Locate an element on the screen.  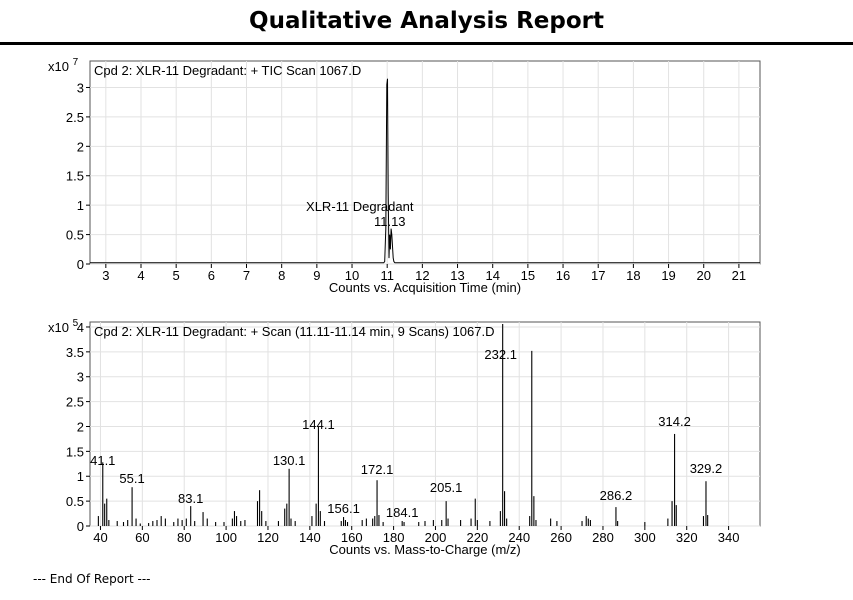
x-tick-label: 40 is located at coordinates (100, 537).